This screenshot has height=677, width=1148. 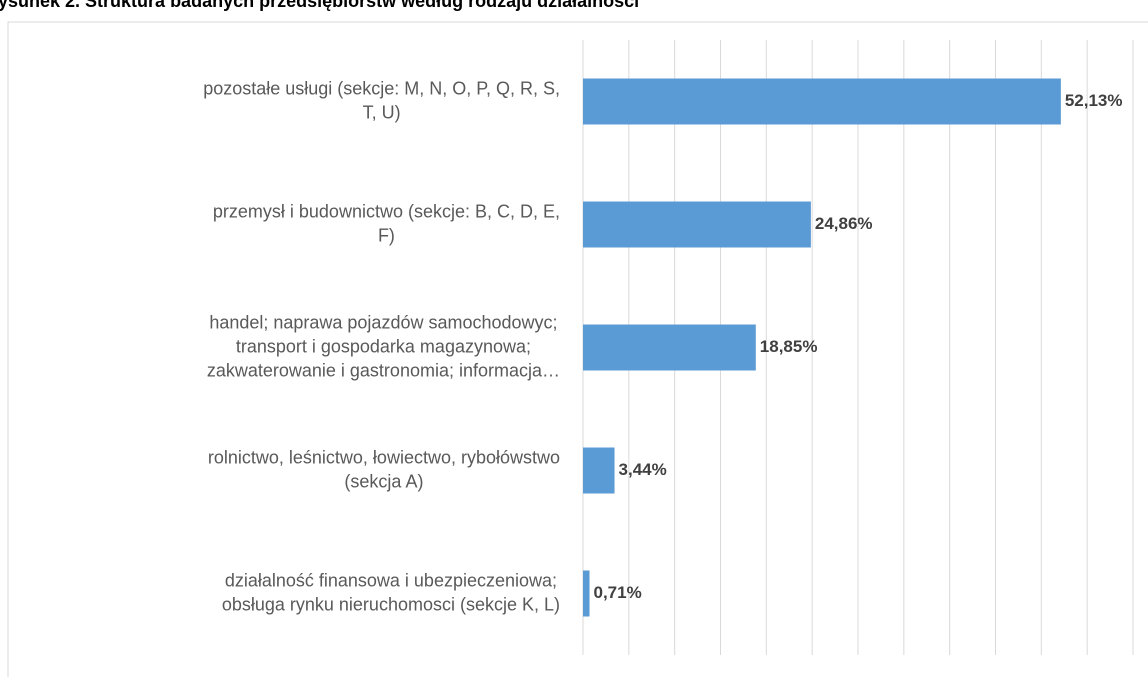 I want to click on label-line: handel; naprawa pojazdów samochodowyc;, so click(x=383, y=322).